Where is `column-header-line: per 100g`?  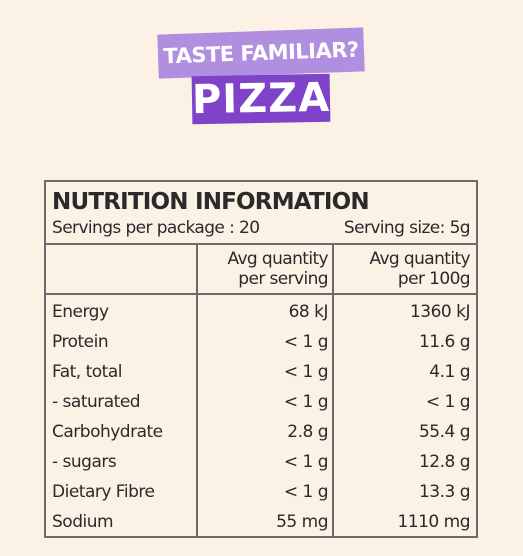
column-header-line: per 100g is located at coordinates (434, 279).